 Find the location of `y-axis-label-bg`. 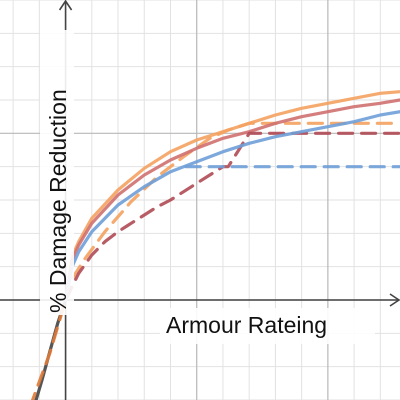

y-axis-label-bg is located at coordinates (57, 172).